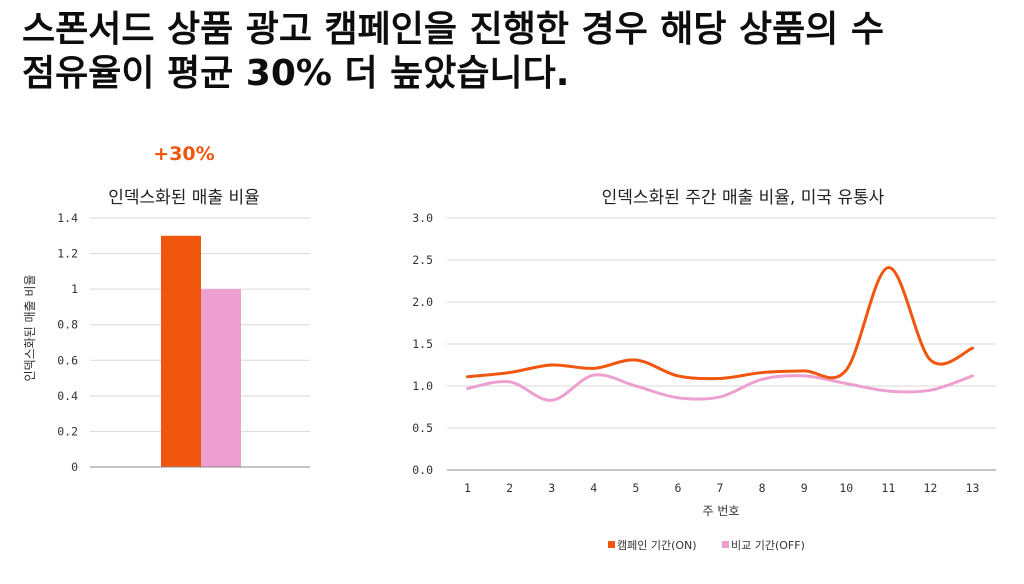 Image resolution: width=1024 pixels, height=584 pixels. I want to click on bar-off, so click(221, 378).